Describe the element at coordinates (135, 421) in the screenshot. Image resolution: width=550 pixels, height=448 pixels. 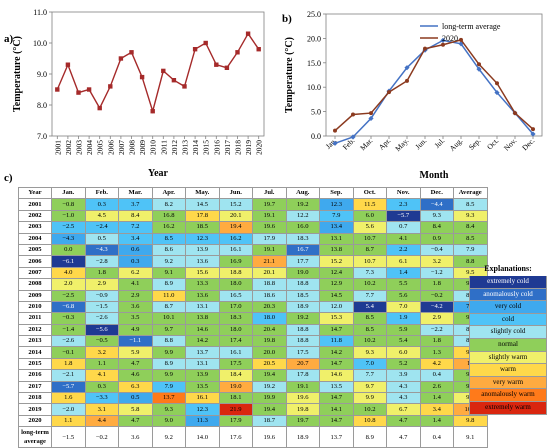
I see `table-cell: 4.7` at that location.